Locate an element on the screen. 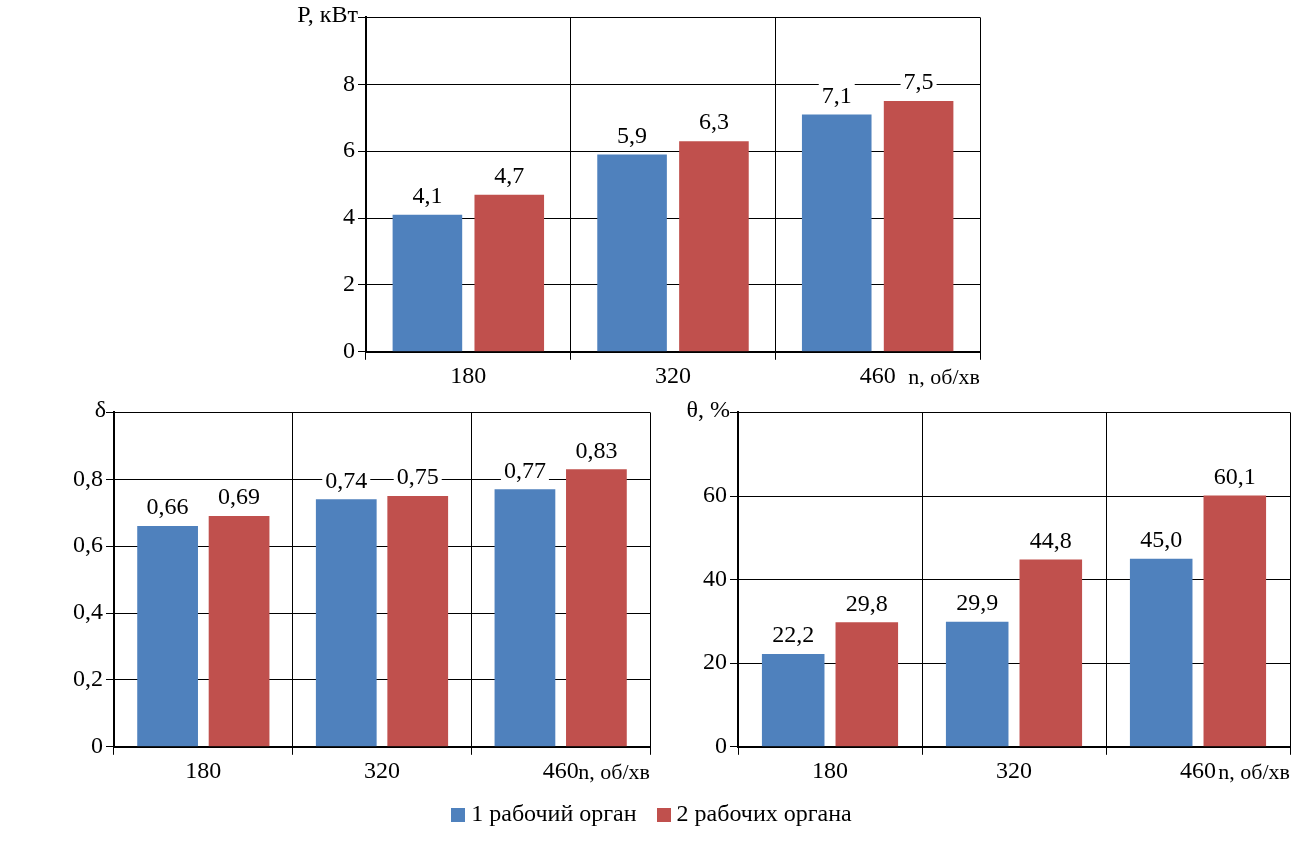  text: 0,77 is located at coordinates (524, 469).